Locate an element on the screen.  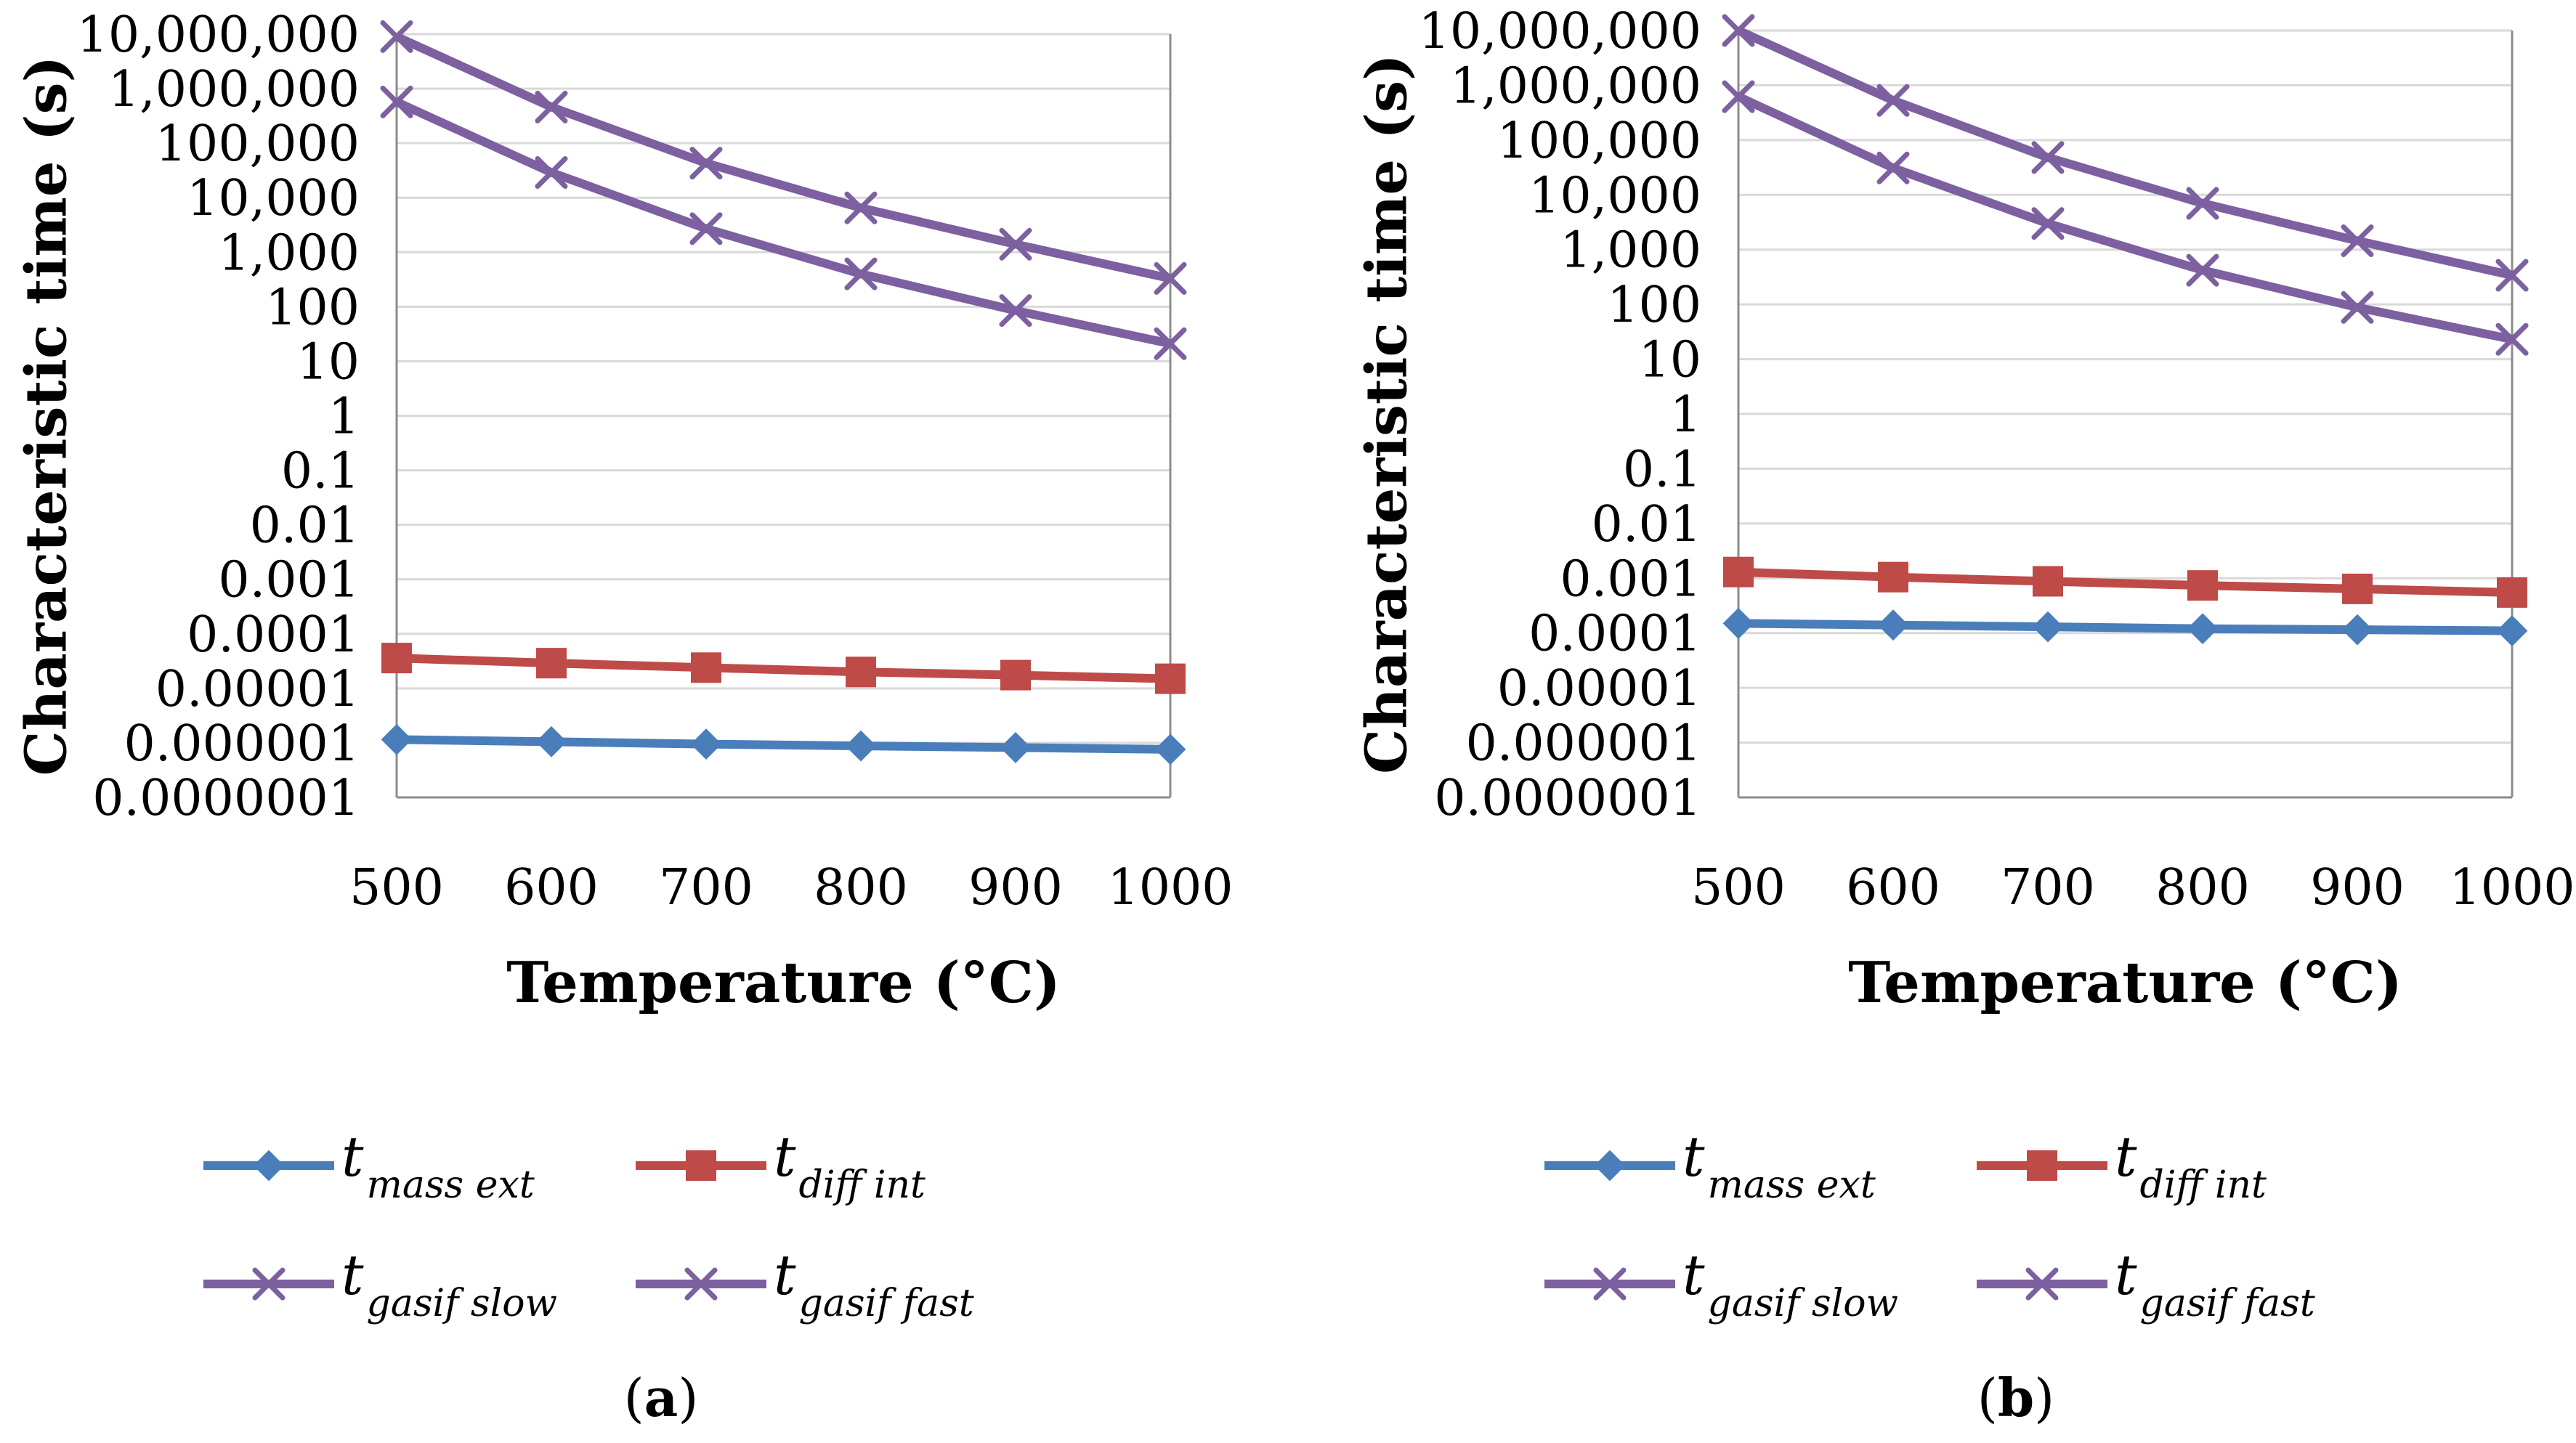
legend-label: tdiff int is located at coordinates (2191, 1166).